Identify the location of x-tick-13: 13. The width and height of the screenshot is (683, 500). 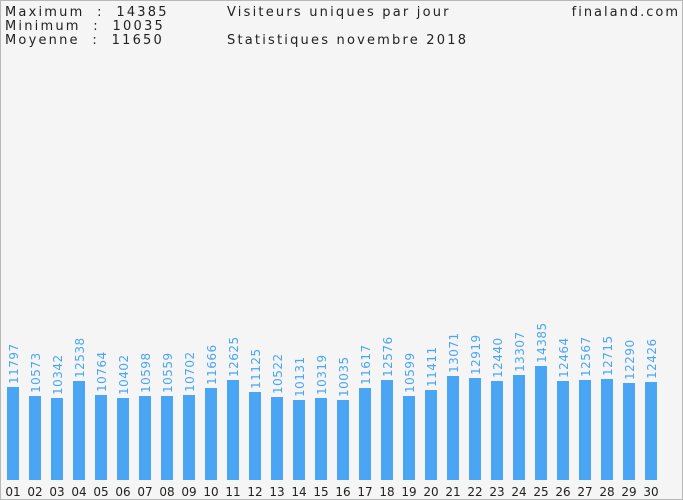
(276, 492).